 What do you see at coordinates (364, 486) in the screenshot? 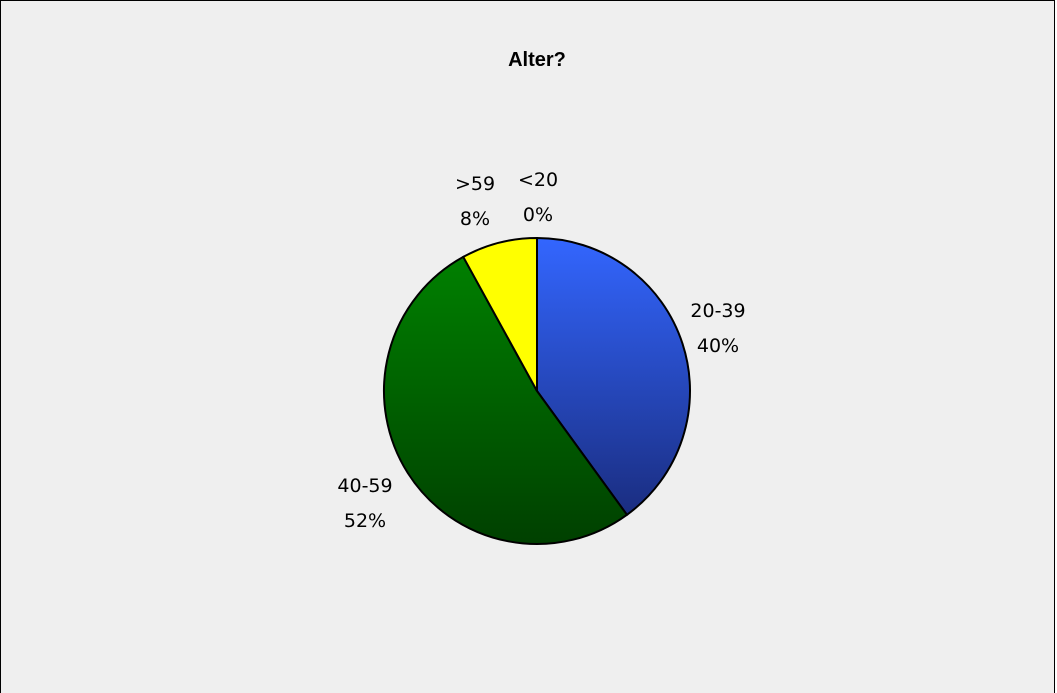
I see `slice-category-label-40-59: 40-59` at bounding box center [364, 486].